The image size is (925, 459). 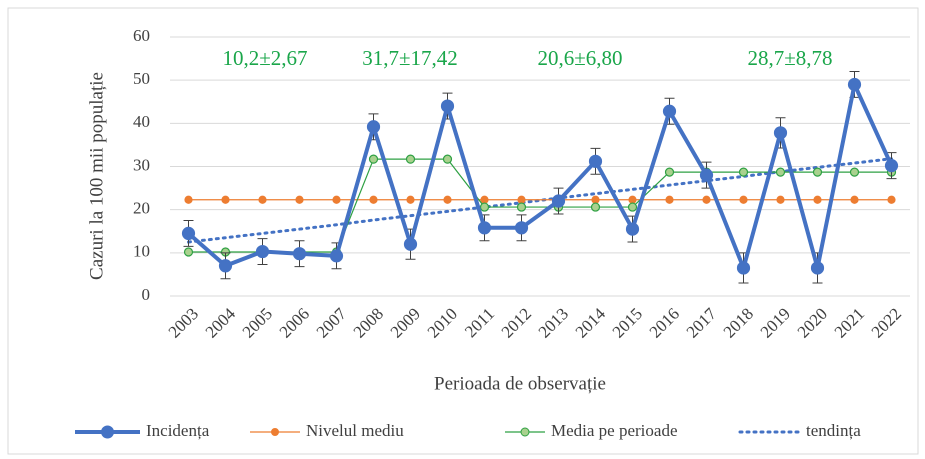 I want to click on y-tick-label: 30, so click(x=141, y=164).